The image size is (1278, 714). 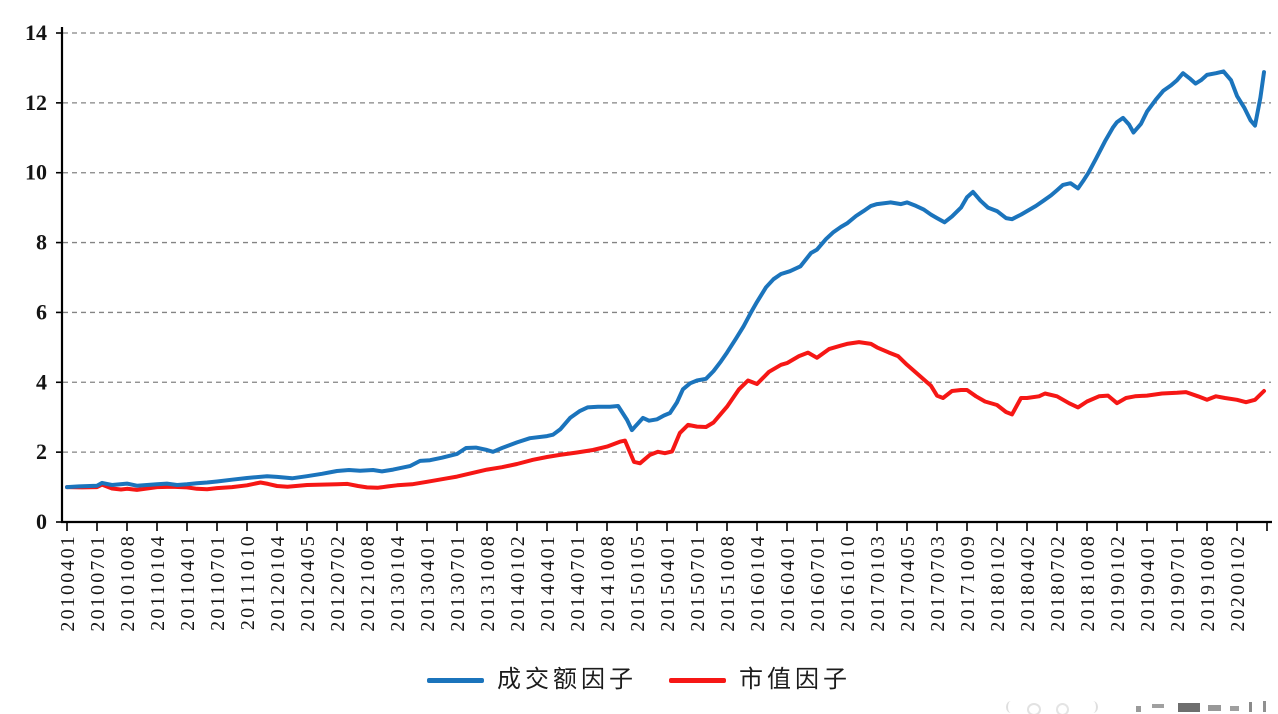 What do you see at coordinates (41, 242) in the screenshot?
I see `y-tick-label: 8` at bounding box center [41, 242].